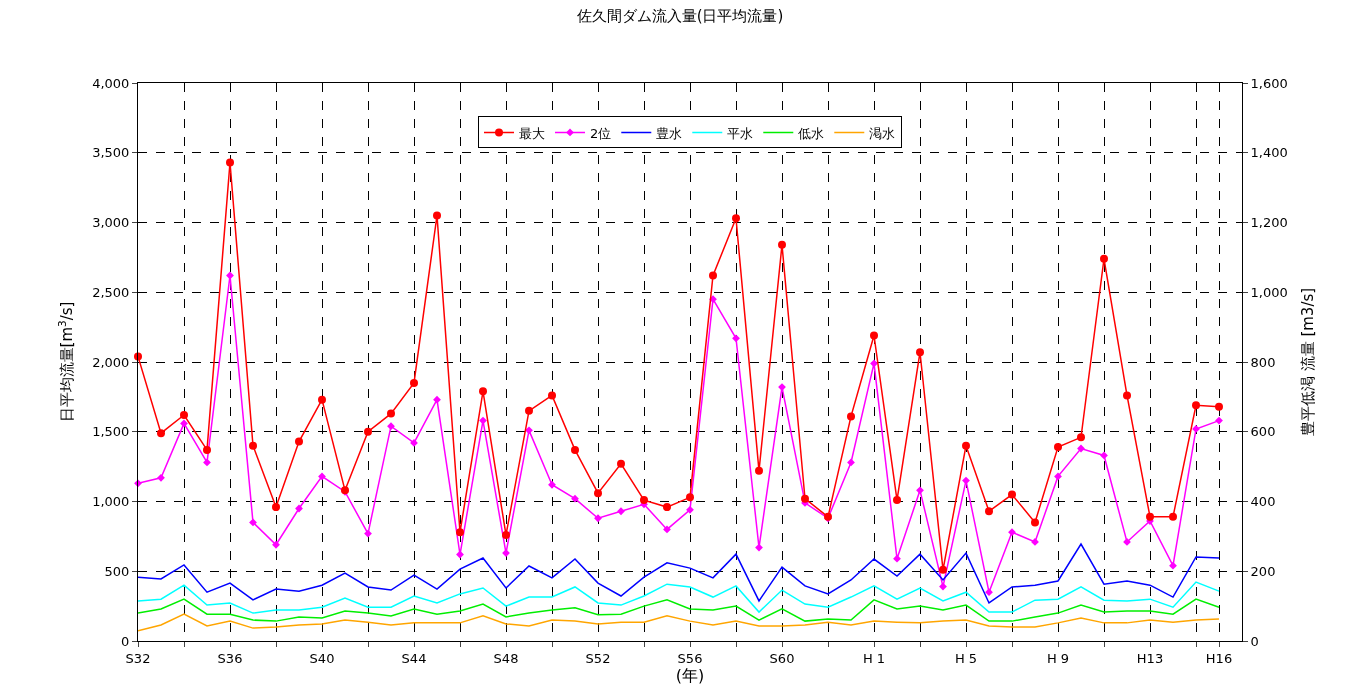 This screenshot has width=1360, height=697. Describe the element at coordinates (1254, 641) in the screenshot. I see `y2-tick-label: 0` at that location.